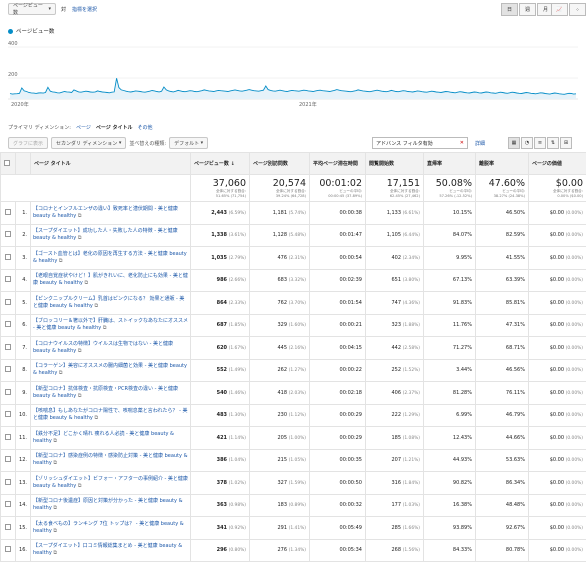 This screenshot has height=562, width=586. I want to click on col-bounce-rate: 直帰率, so click(450, 164).